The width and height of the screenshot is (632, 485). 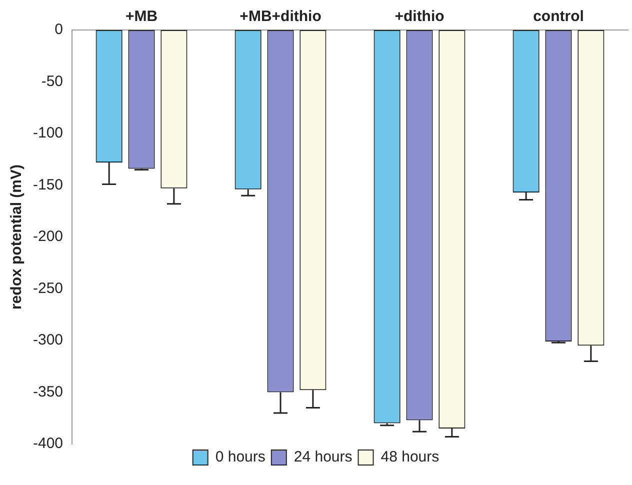 I want to click on x-tick-label: control, so click(x=558, y=17).